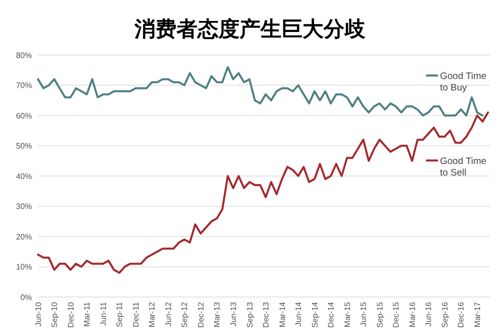  Describe the element at coordinates (185, 314) in the screenshot. I see `x-tick-label: Sep-12` at that location.